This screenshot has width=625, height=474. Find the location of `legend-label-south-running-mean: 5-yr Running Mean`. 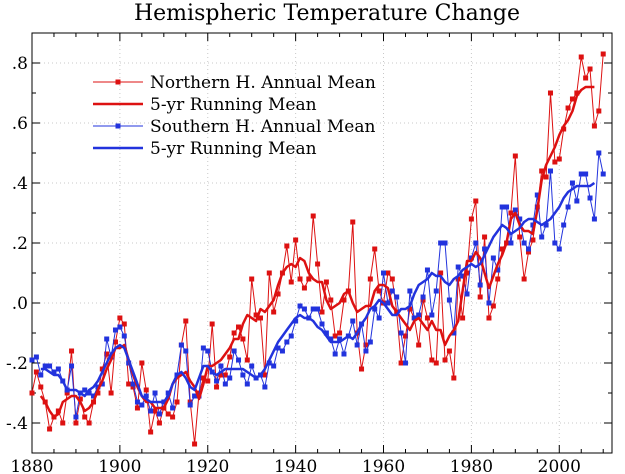

legend-label-south-running-mean: 5-yr Running Mean is located at coordinates (233, 149).